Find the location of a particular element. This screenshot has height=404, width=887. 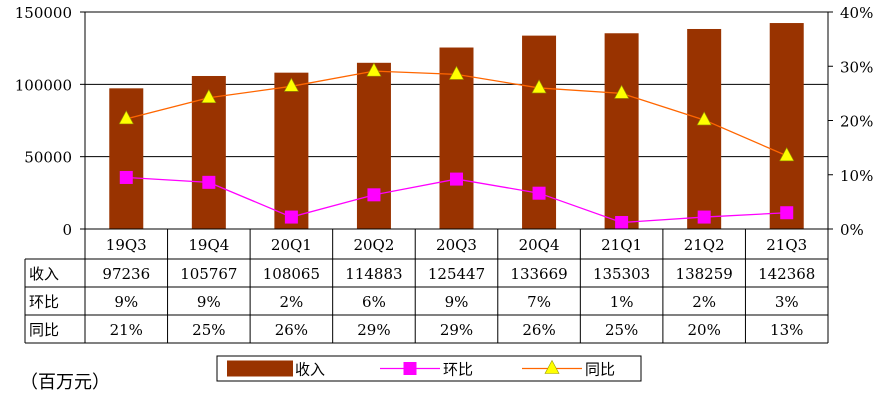

y-left-tick-label: 150000 is located at coordinates (43, 13).